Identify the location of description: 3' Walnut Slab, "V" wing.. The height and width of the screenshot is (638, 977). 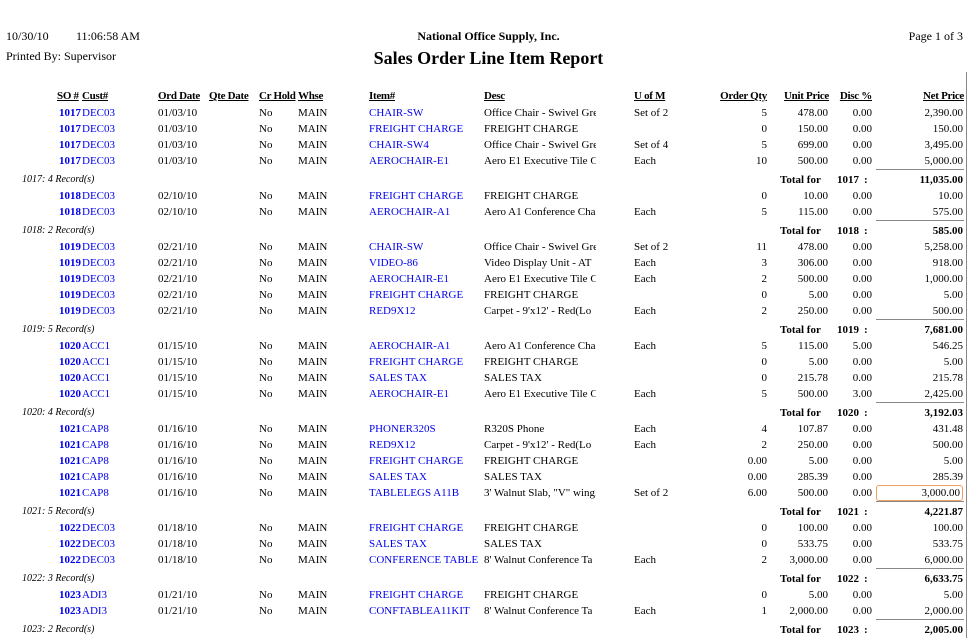
(540, 493).